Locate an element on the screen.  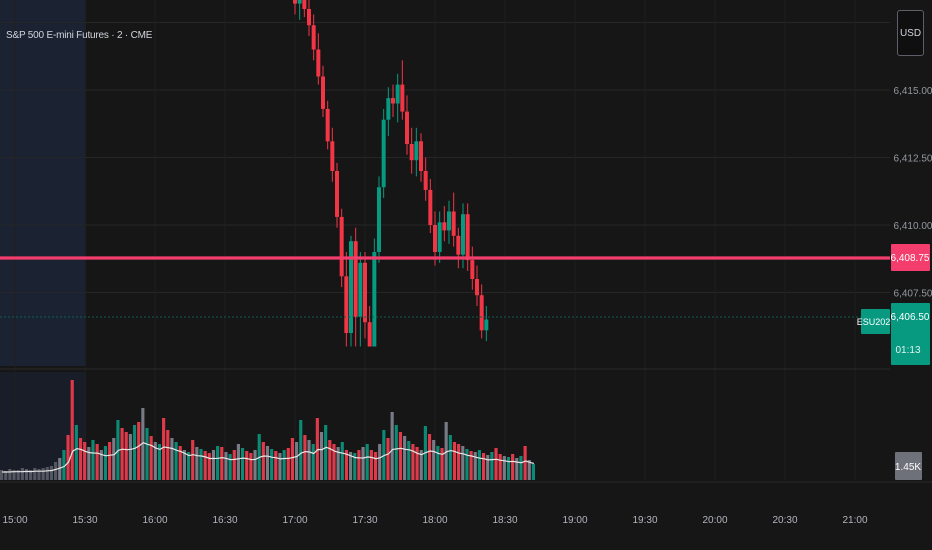
last-price-badge is located at coordinates (910, 334).